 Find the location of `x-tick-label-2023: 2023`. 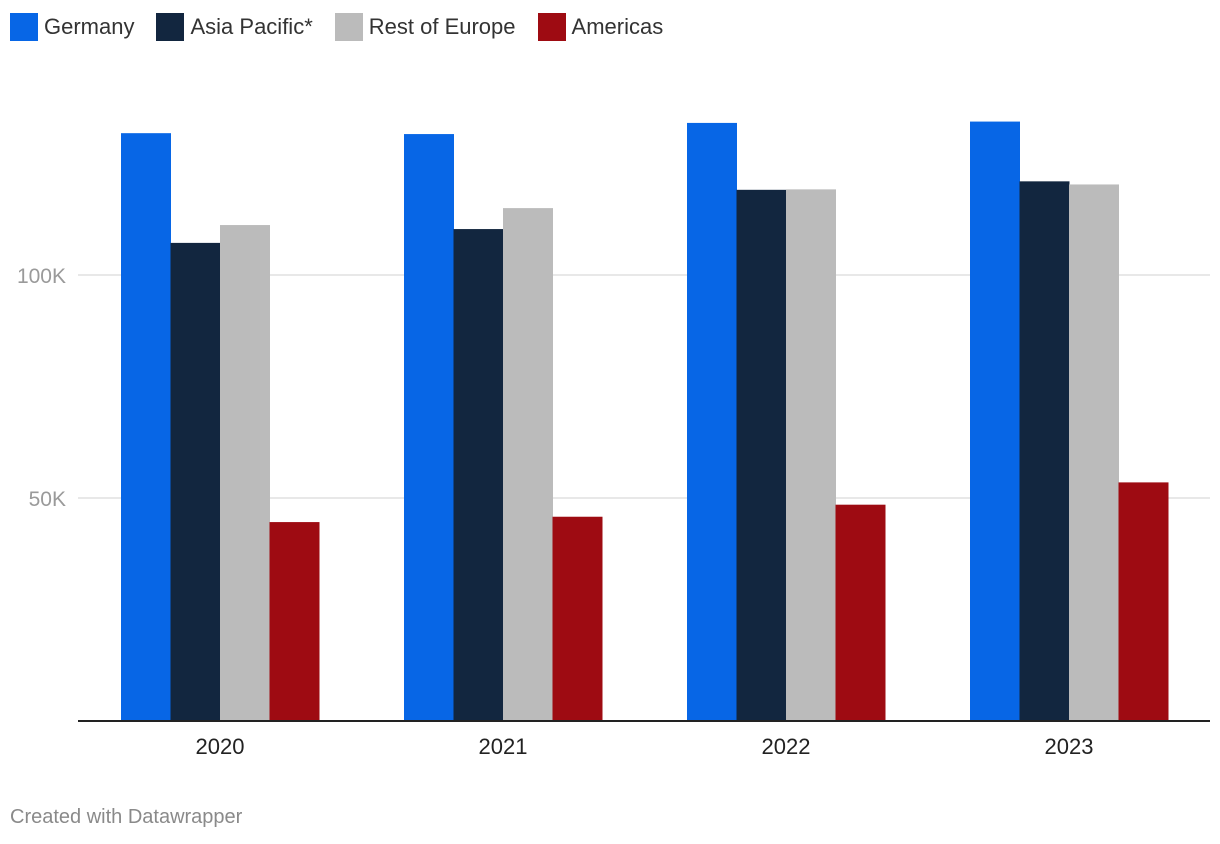

x-tick-label-2023: 2023 is located at coordinates (1069, 746).